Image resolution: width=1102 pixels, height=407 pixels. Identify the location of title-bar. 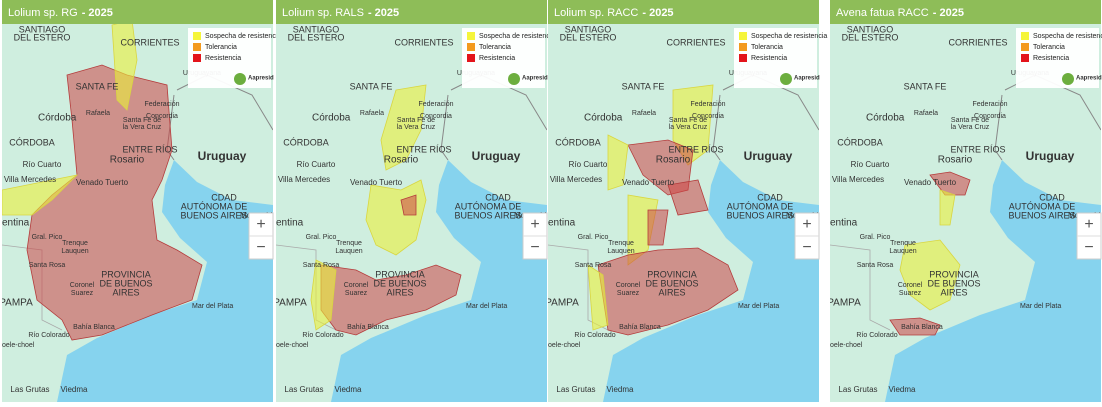
(683, 12).